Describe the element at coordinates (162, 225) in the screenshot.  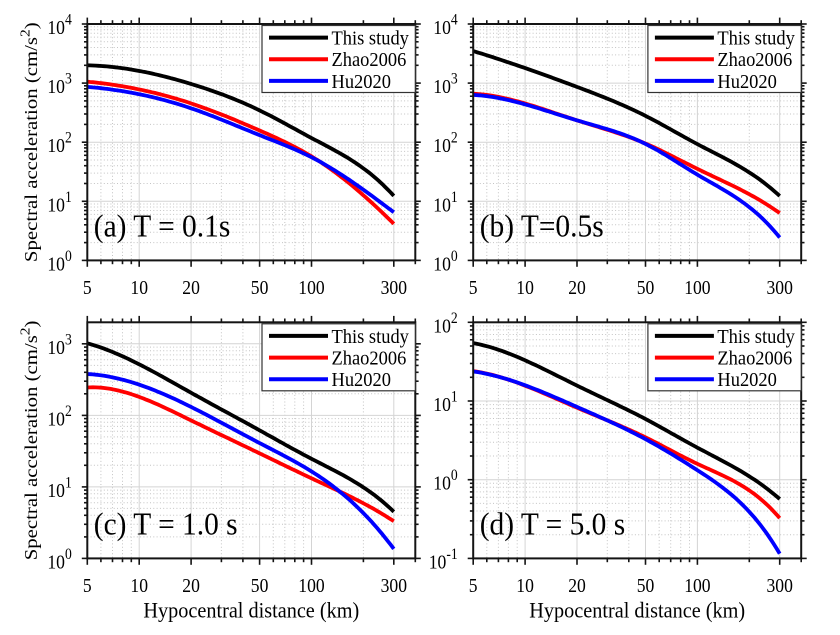
I see `svg-text: (a) T = 0.1s` at that location.